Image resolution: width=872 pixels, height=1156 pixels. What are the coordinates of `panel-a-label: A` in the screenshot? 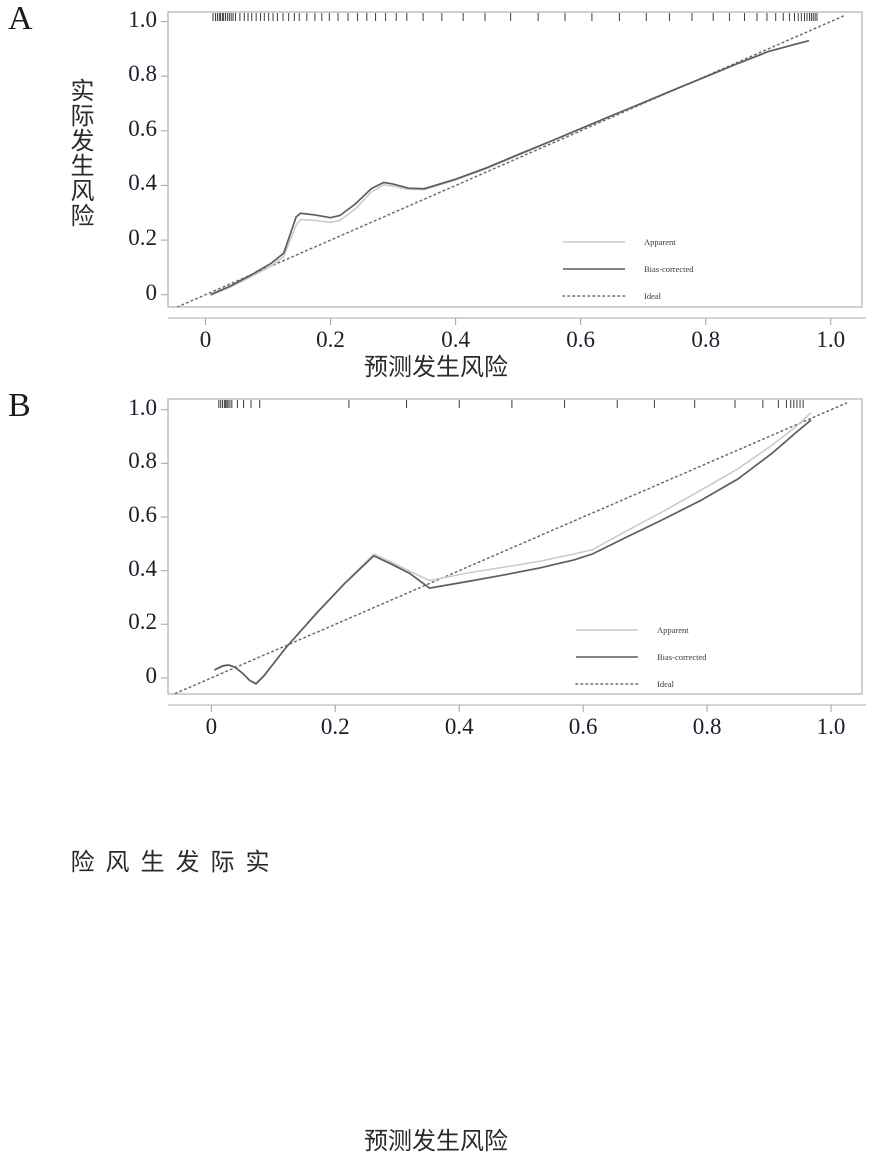 It's located at (20, 18).